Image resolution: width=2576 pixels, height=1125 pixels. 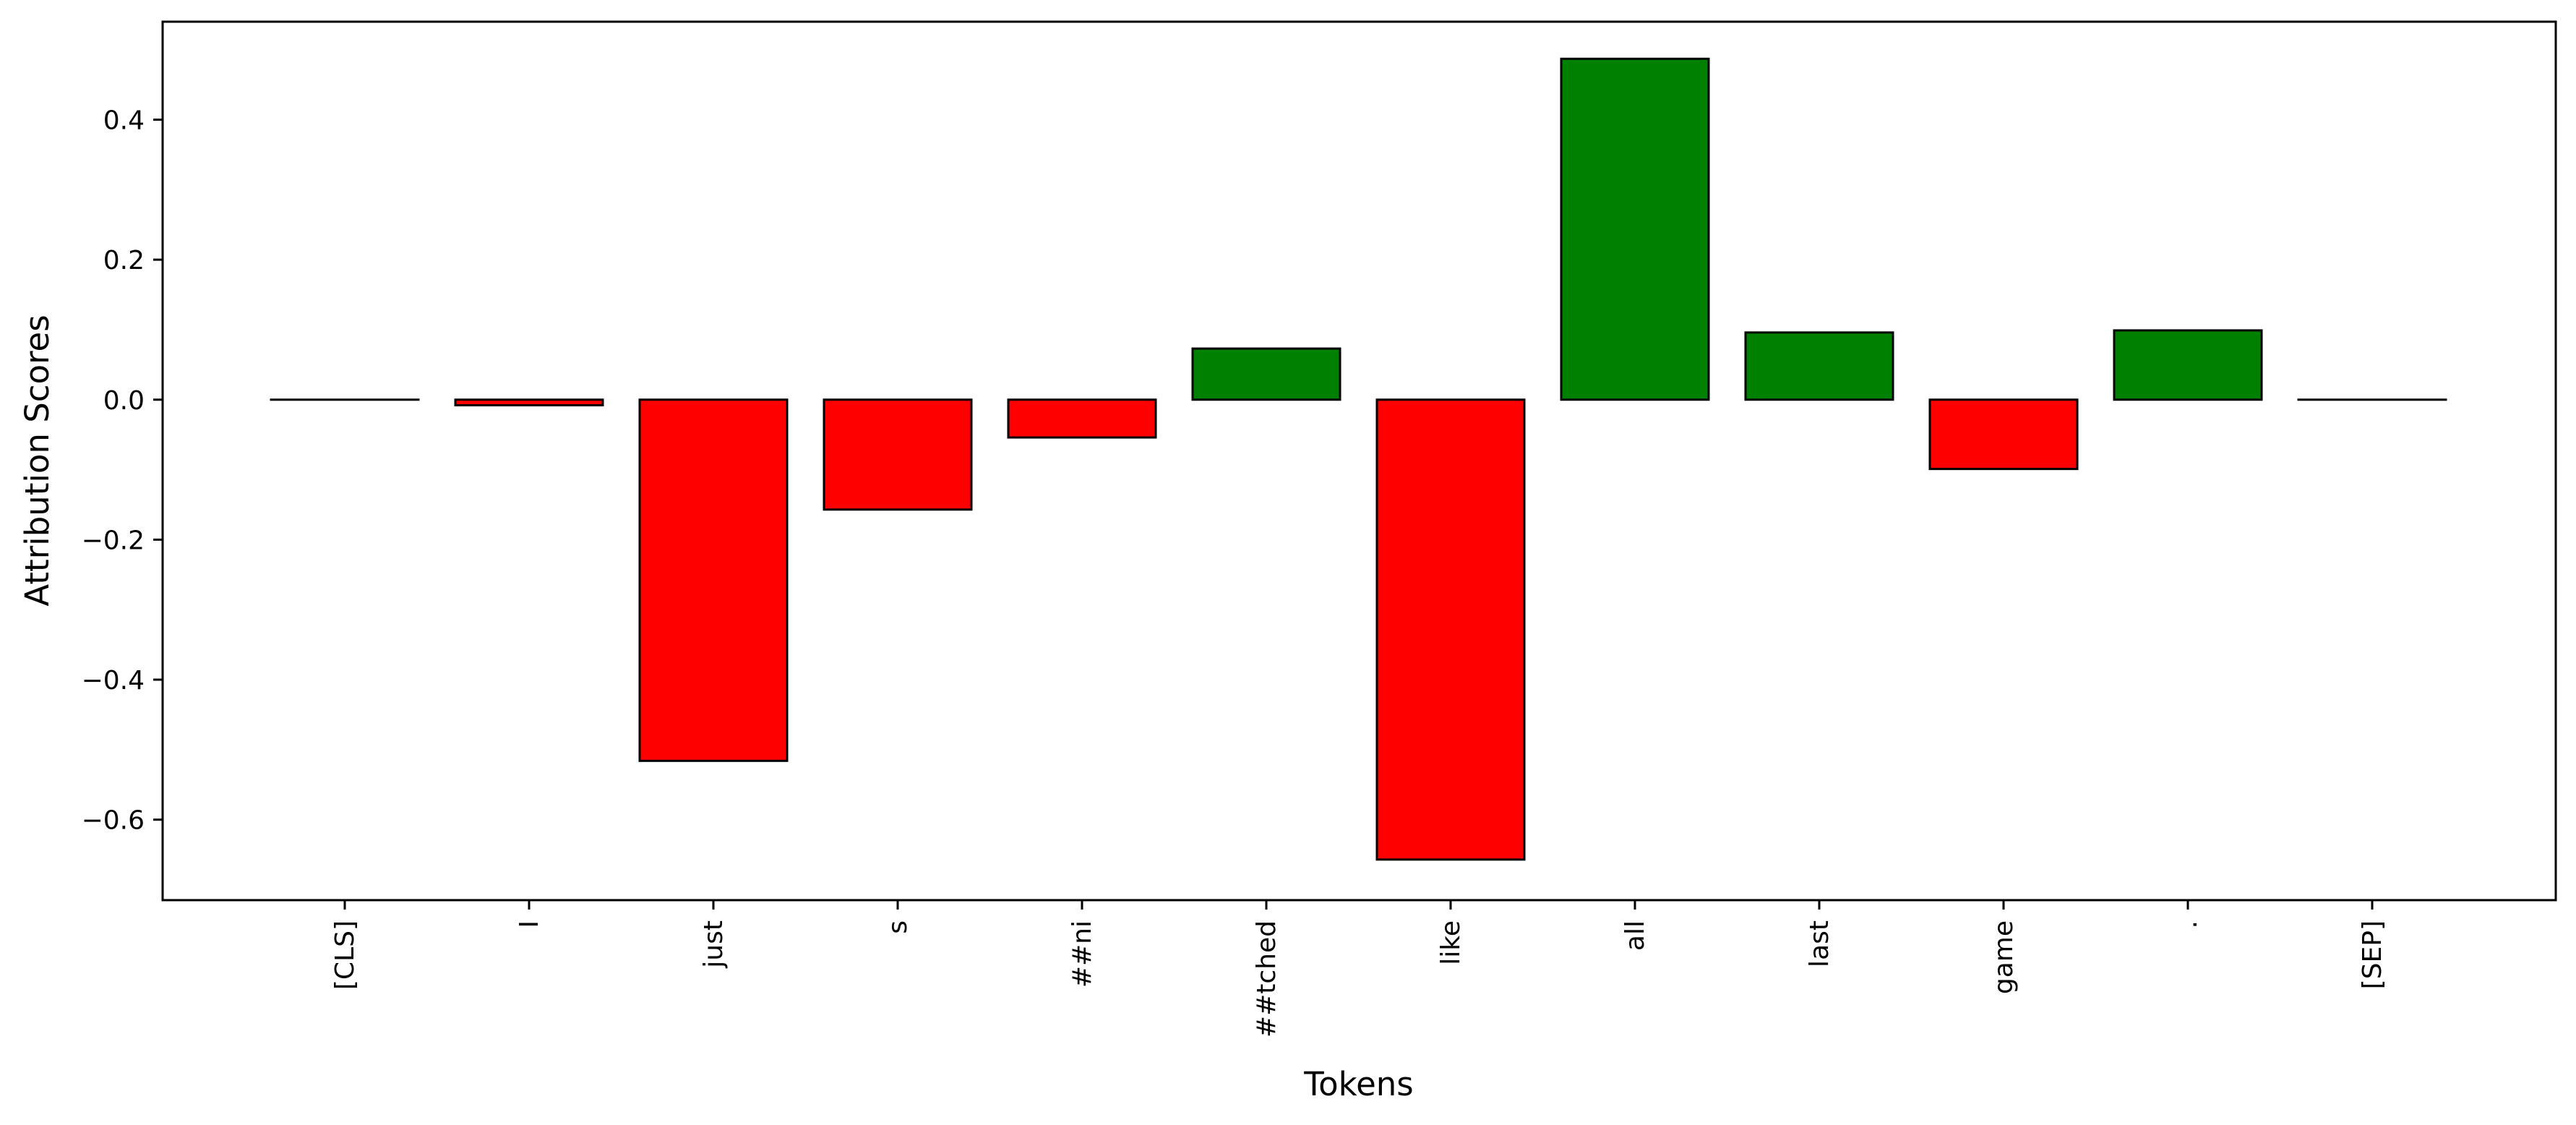 I want to click on y-tick-label-0: 0.4, so click(x=124, y=121).